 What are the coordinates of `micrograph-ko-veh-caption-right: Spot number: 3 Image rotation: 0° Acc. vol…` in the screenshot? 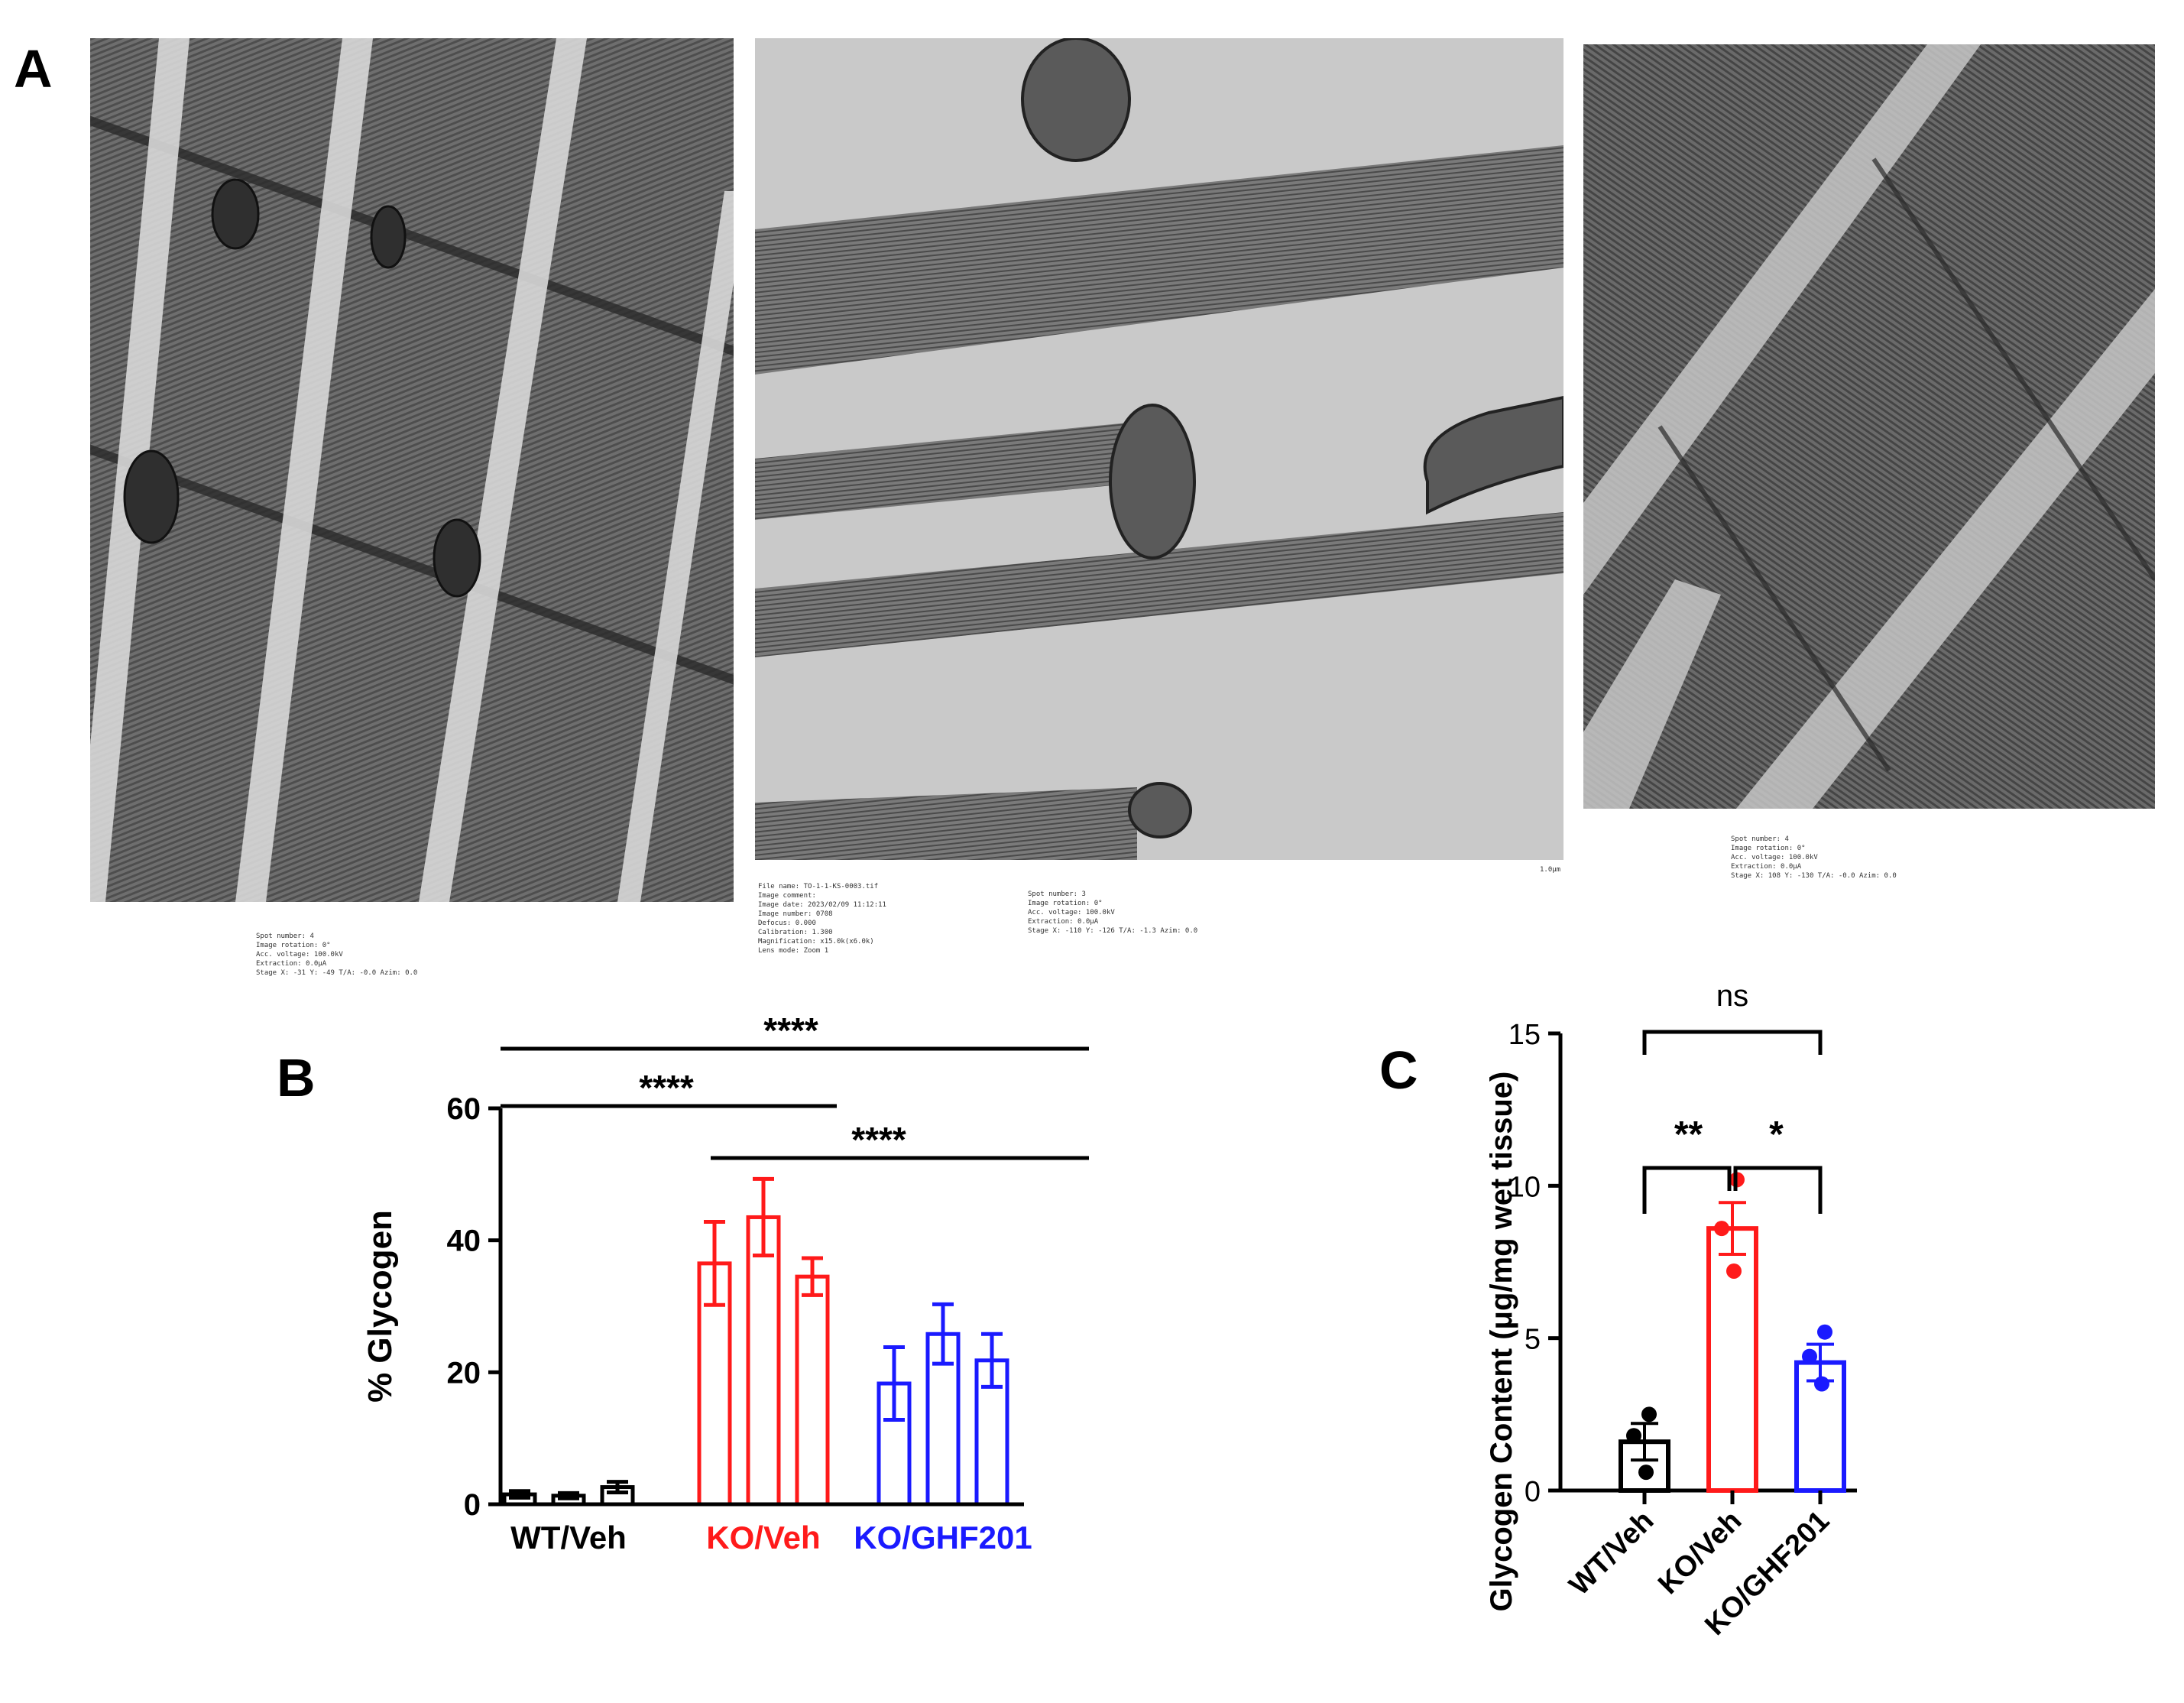 It's located at (1113, 912).